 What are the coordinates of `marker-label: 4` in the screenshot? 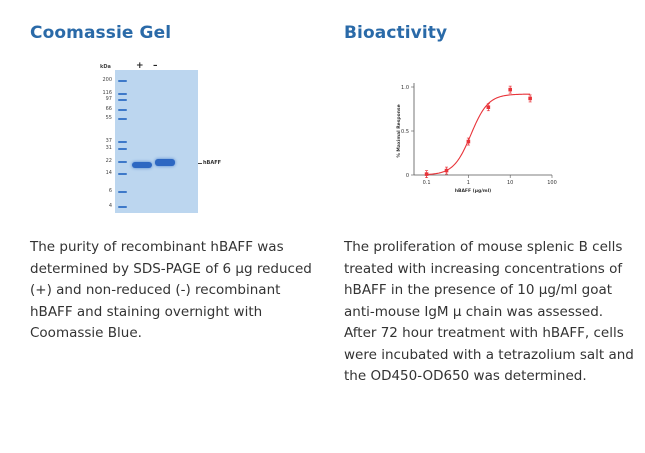 It's located at (110, 206).